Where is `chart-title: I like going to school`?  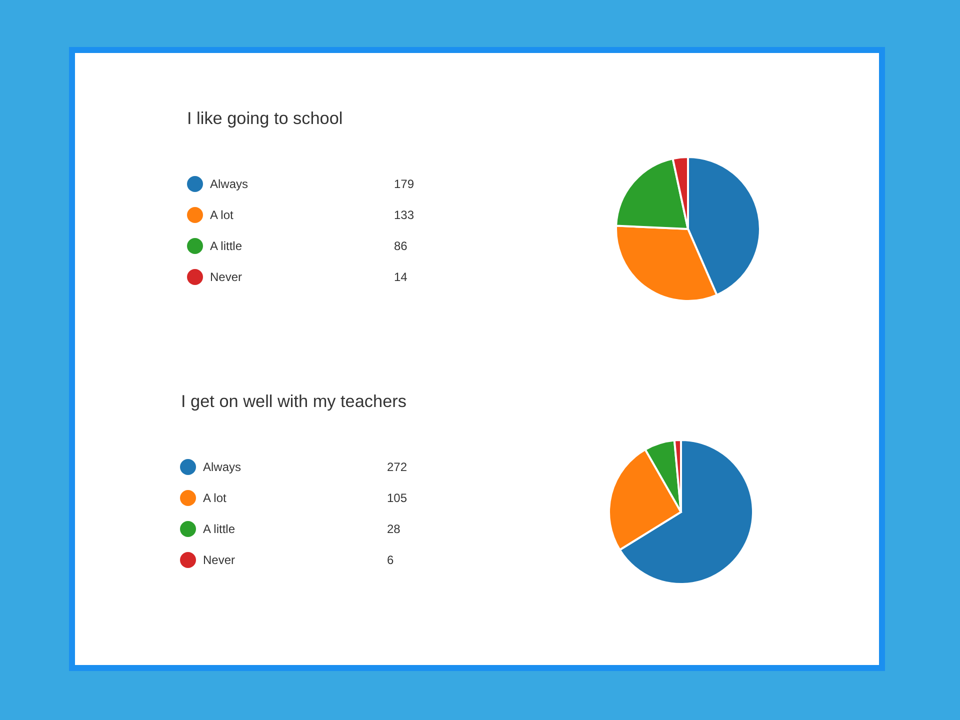
chart-title: I like going to school is located at coordinates (265, 118).